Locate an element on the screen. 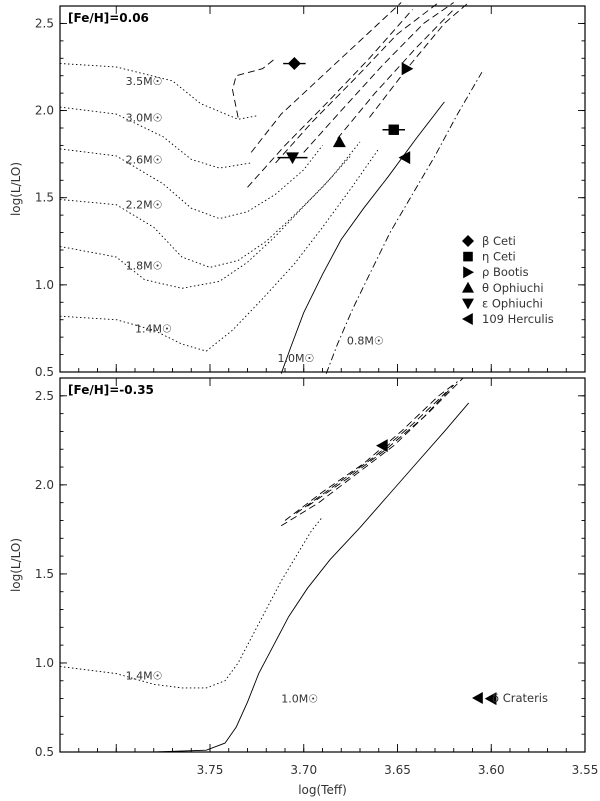 This screenshot has height=801, width=600. top-mass-label-3: 2.2M☉ is located at coordinates (144, 205).